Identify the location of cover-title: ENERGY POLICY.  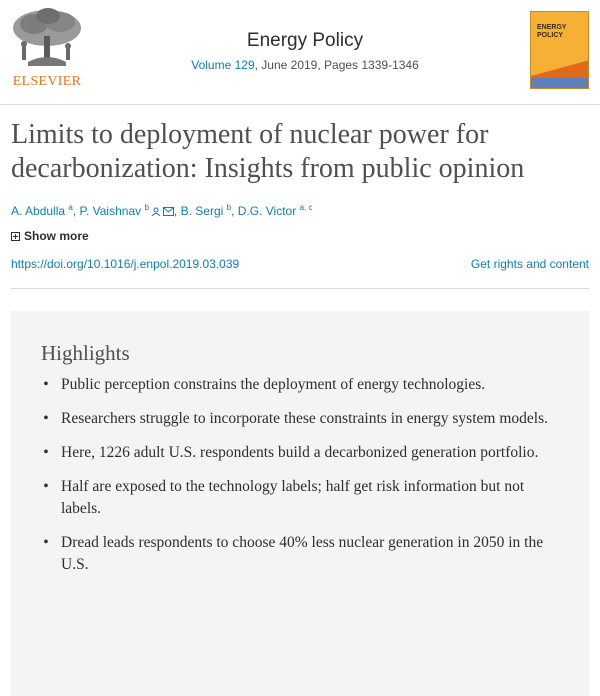
(552, 31).